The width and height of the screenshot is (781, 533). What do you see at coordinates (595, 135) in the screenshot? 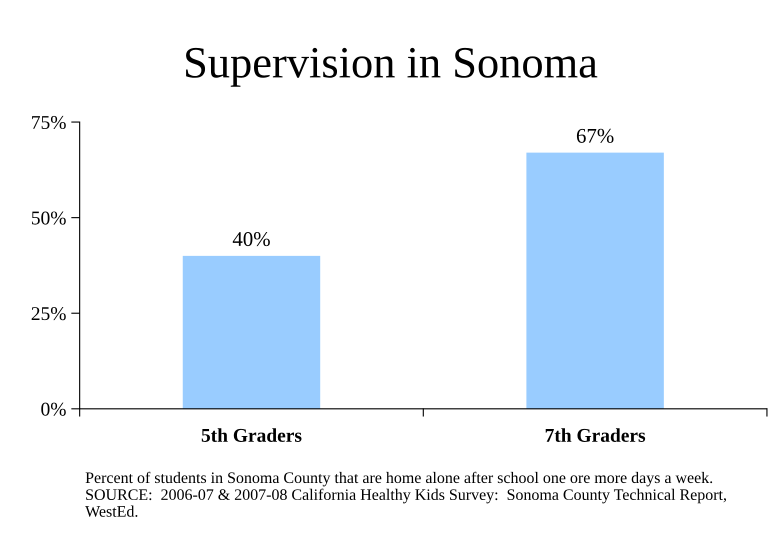
I see `data-label: 67%` at bounding box center [595, 135].